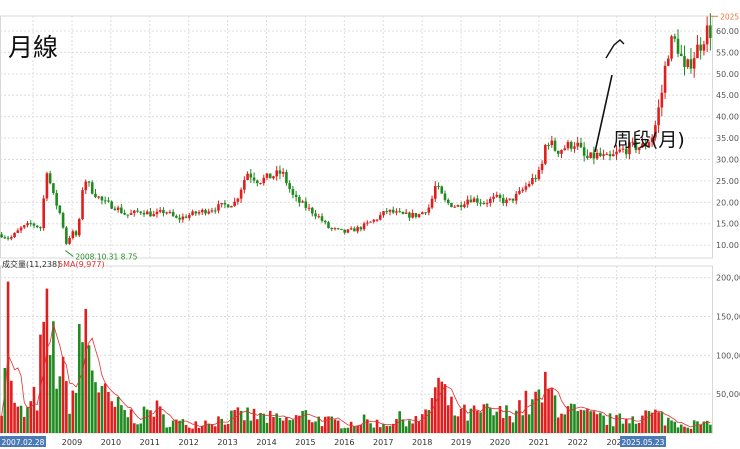 This screenshot has width=740, height=449. Describe the element at coordinates (111, 442) in the screenshot. I see `year-label: 2010` at that location.